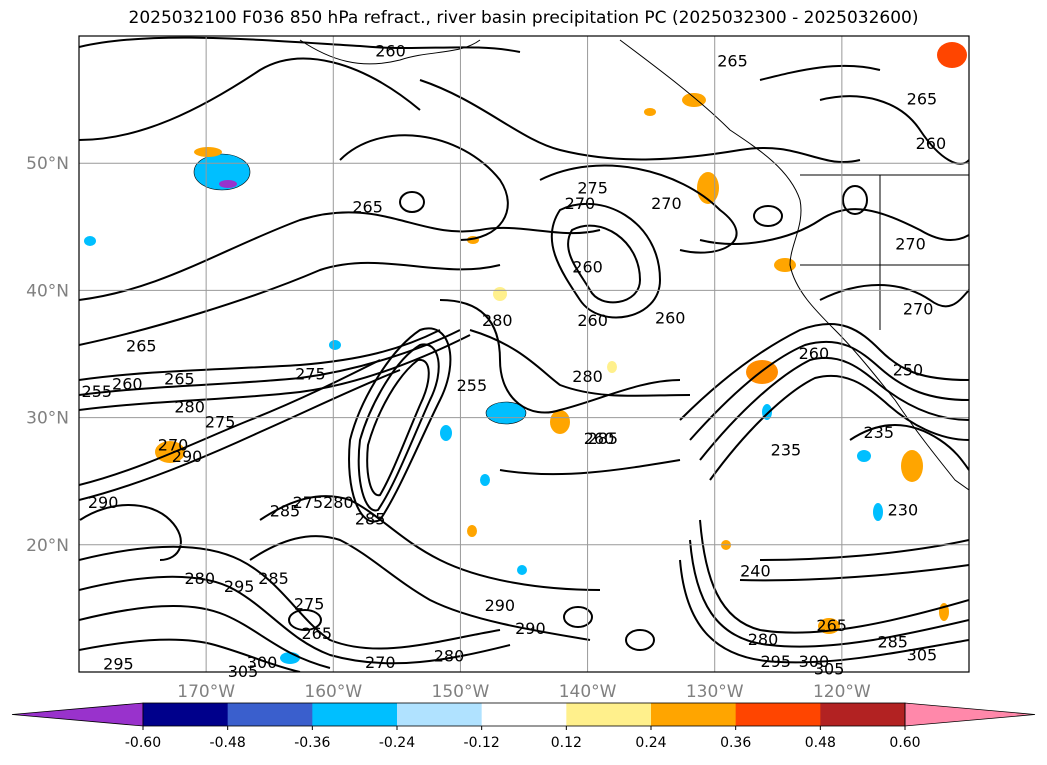 This screenshot has height=765, width=1047. Describe the element at coordinates (650, 743) in the screenshot. I see `colorbar-tick-label: 0.24` at that location.